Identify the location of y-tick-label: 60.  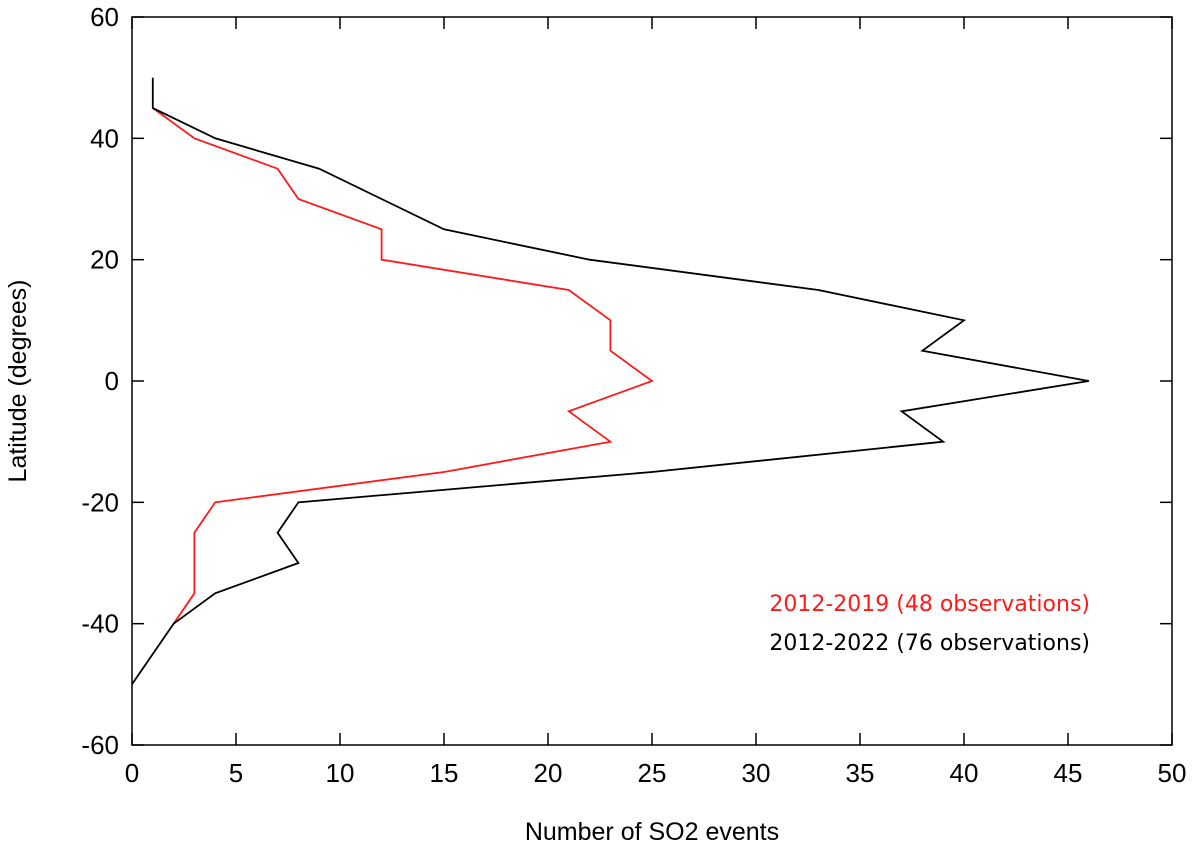
(104, 17).